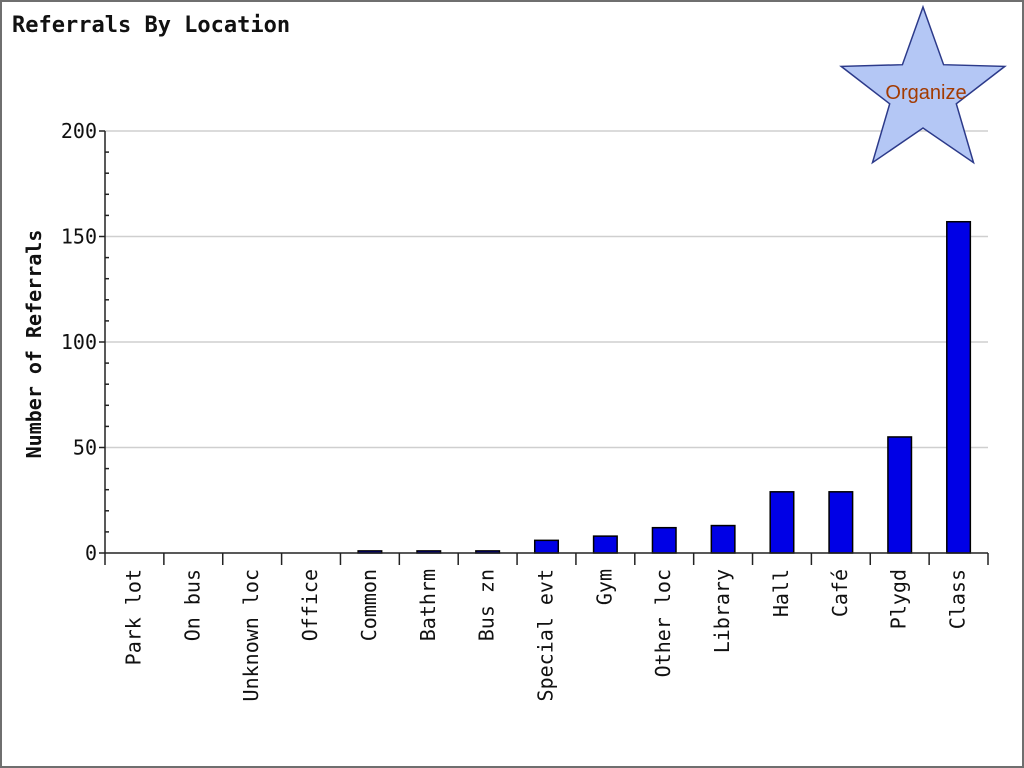 The width and height of the screenshot is (1024, 768). I want to click on x-tick-label: Special evt, so click(546, 635).